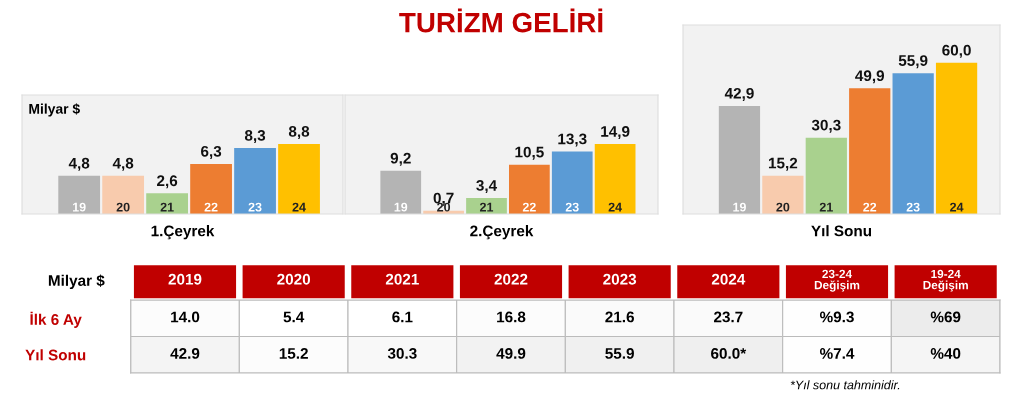 The height and width of the screenshot is (396, 1024). I want to click on data-label: 15,2, so click(783, 164).